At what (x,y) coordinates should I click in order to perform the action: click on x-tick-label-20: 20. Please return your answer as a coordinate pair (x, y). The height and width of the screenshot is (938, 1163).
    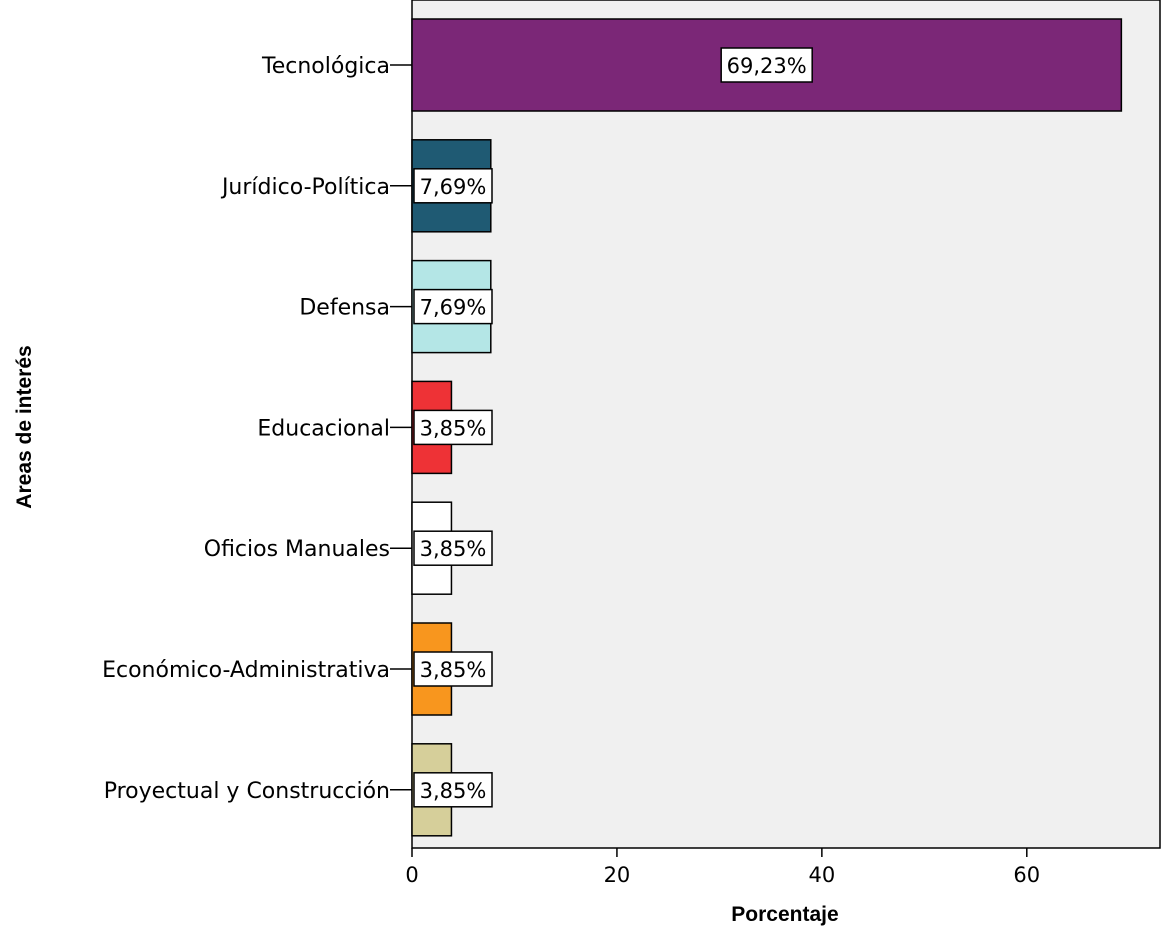
    Looking at the image, I should click on (617, 875).